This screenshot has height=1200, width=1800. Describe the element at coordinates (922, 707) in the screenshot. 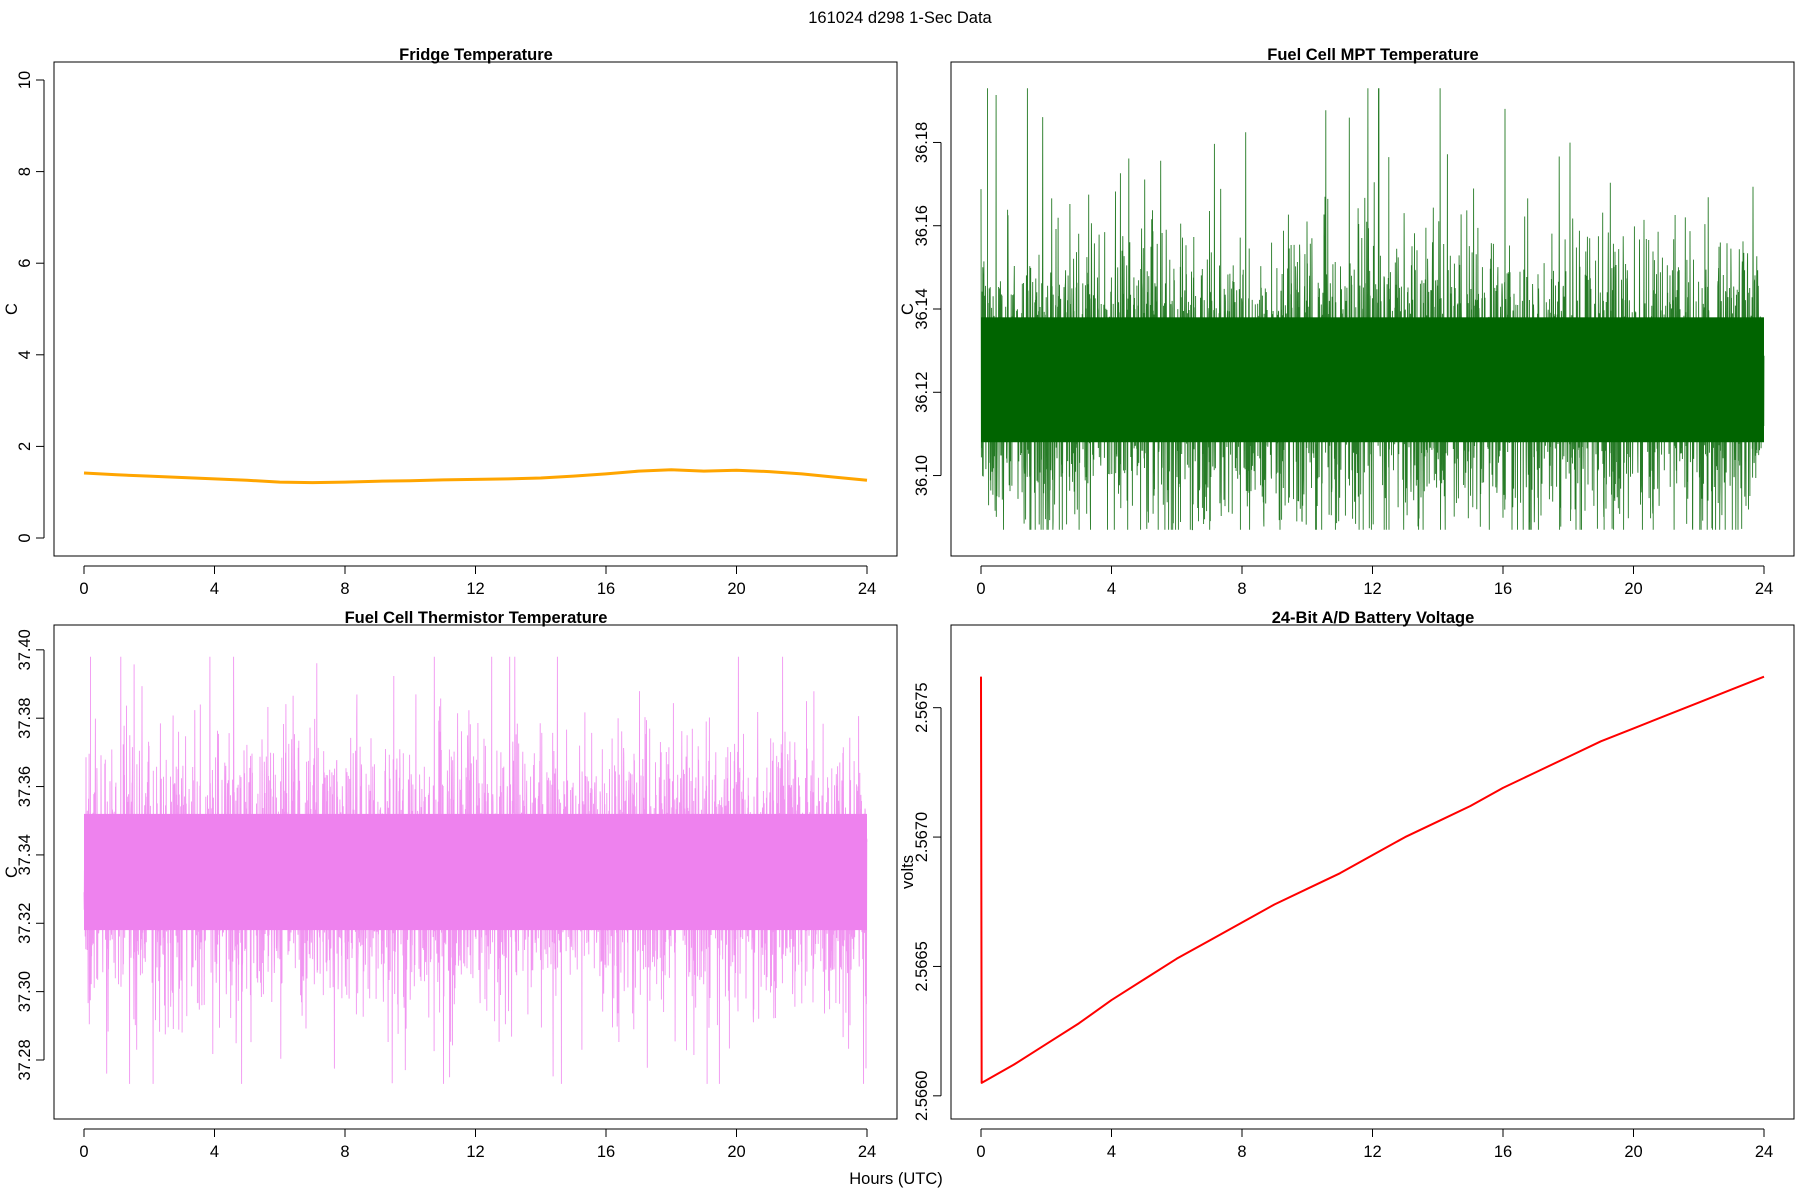

I see `y-tick-label: 2.5675` at that location.